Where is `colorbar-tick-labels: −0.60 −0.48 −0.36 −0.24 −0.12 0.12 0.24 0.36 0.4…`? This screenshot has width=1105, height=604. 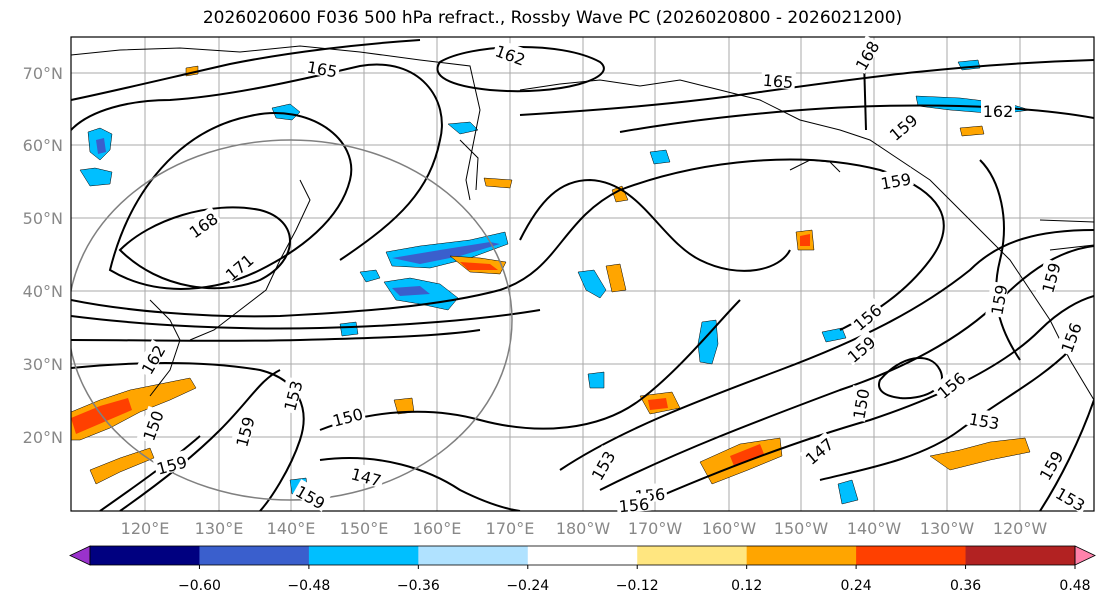 colorbar-tick-labels: −0.60 −0.48 −0.36 −0.24 −0.12 0.12 0.24 0.36 0.4… is located at coordinates (634, 579).